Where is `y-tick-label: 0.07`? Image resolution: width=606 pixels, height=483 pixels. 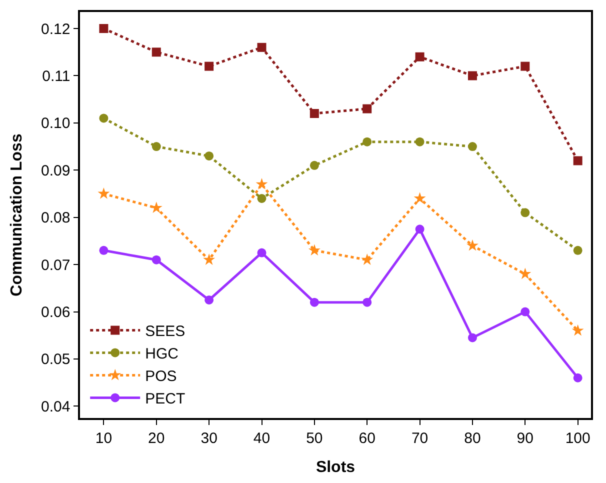
y-tick-label: 0.07 is located at coordinates (55, 265).